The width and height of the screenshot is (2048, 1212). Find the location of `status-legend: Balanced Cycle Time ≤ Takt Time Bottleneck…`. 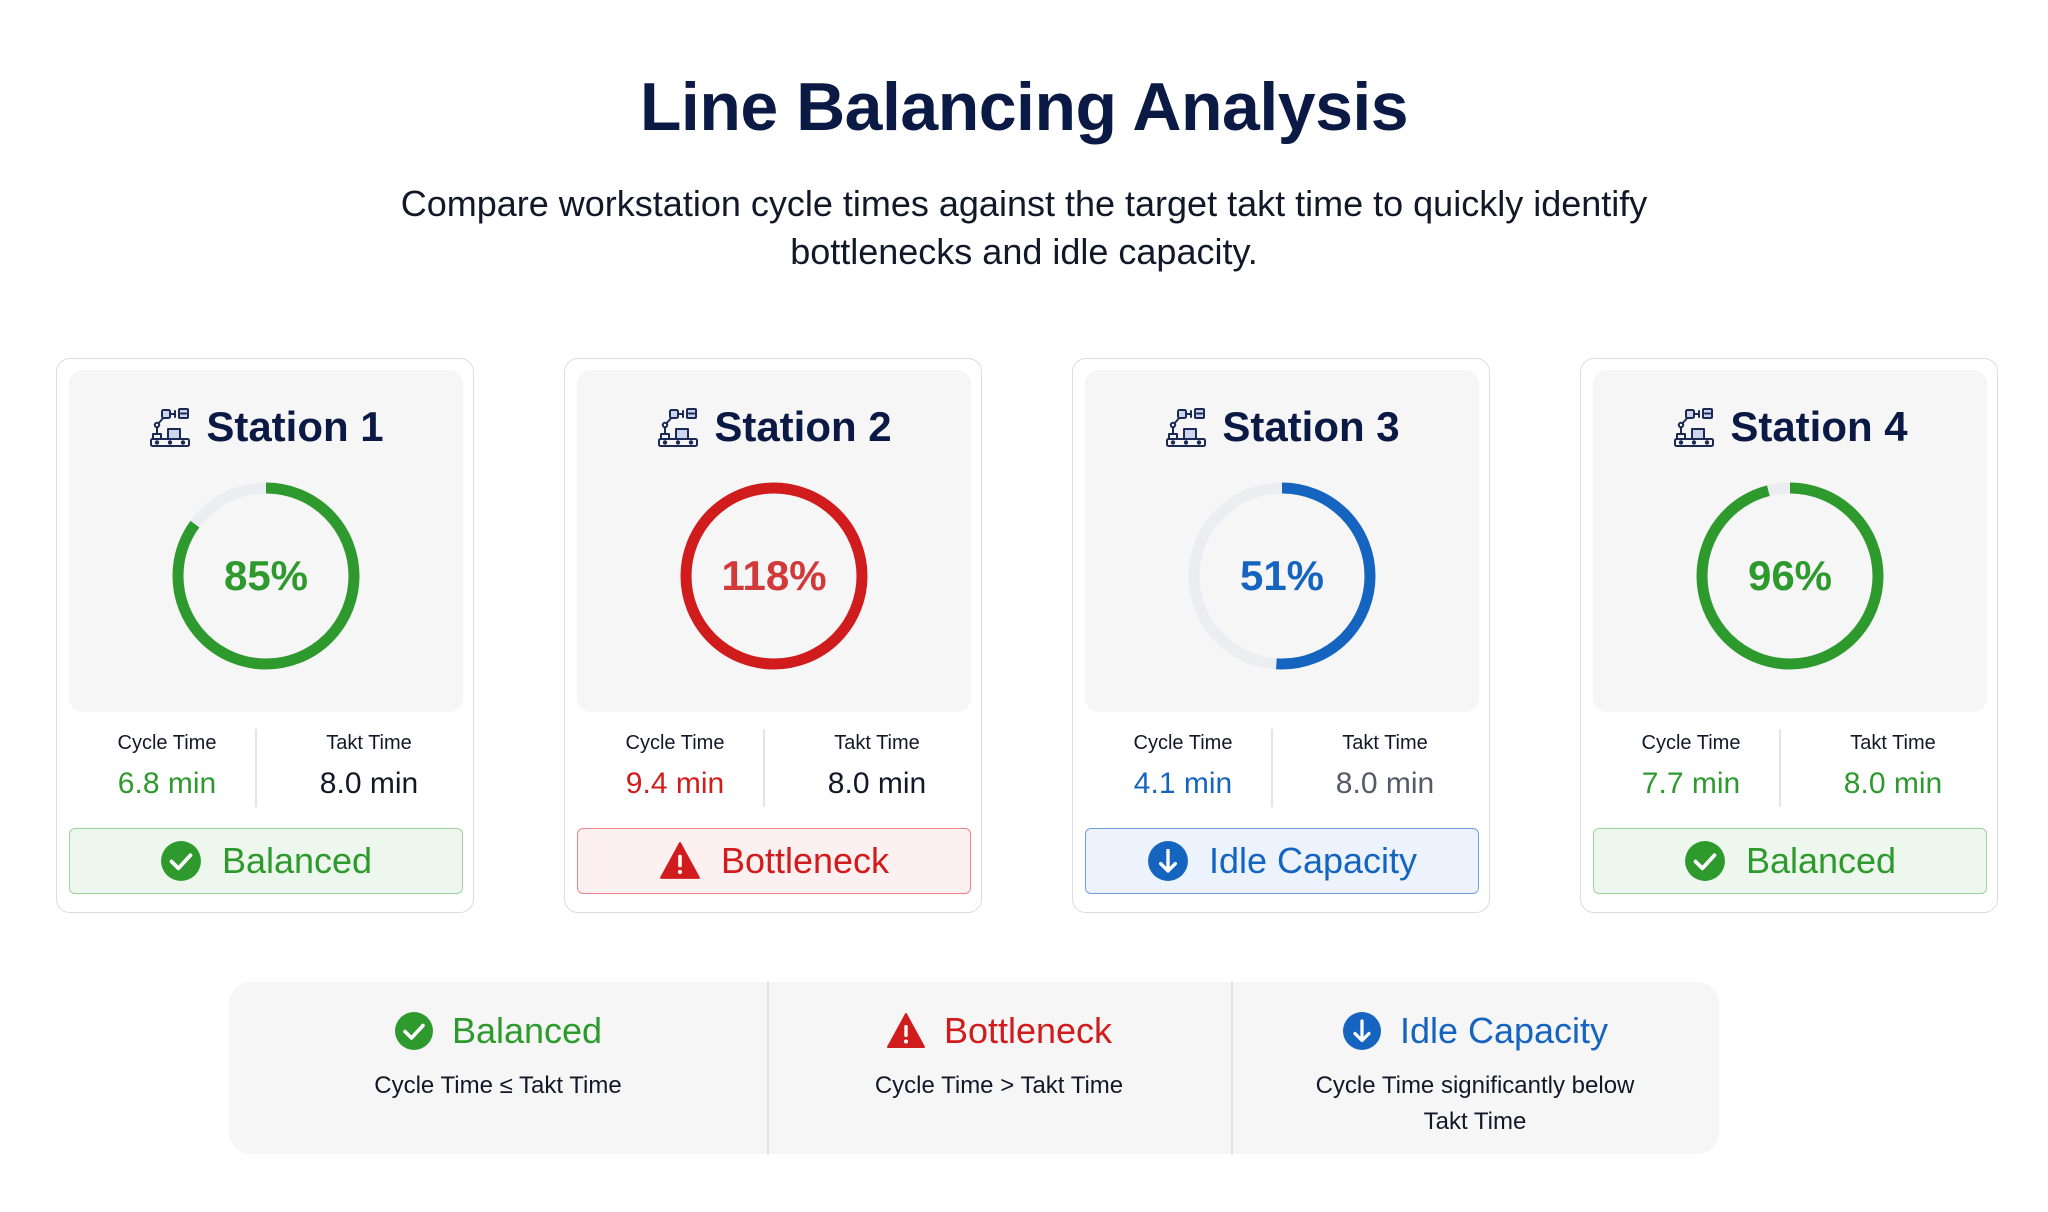

status-legend: Balanced Cycle Time ≤ Takt Time Bottleneck… is located at coordinates (974, 1068).